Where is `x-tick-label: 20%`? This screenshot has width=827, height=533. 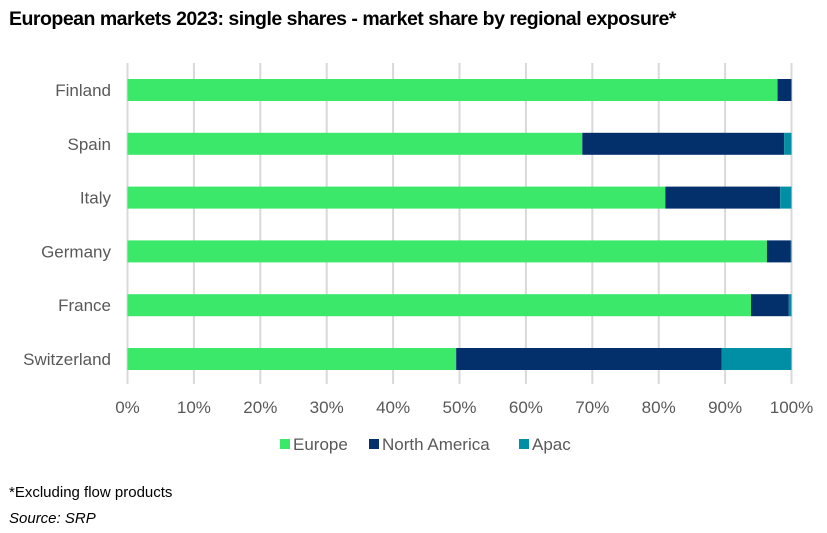
x-tick-label: 20% is located at coordinates (260, 407).